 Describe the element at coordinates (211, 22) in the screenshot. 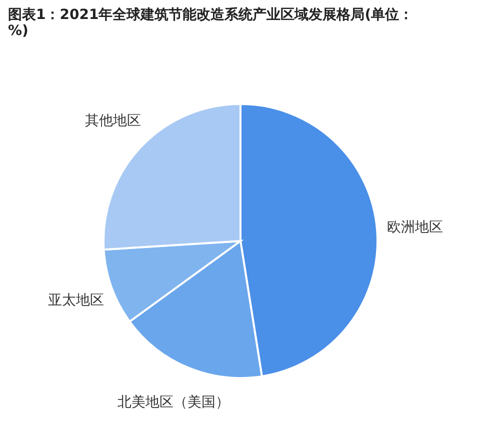

I see `chart-title: 图表1：2021年全球建筑节能改造系统产业区域发展格局(单位：%)` at that location.